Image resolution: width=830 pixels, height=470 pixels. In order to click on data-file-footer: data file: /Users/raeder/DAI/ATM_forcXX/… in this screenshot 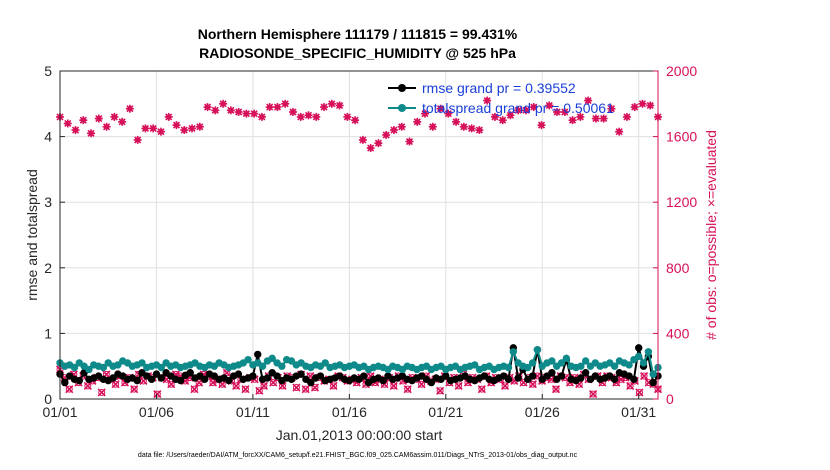, I will do `click(357, 455)`.